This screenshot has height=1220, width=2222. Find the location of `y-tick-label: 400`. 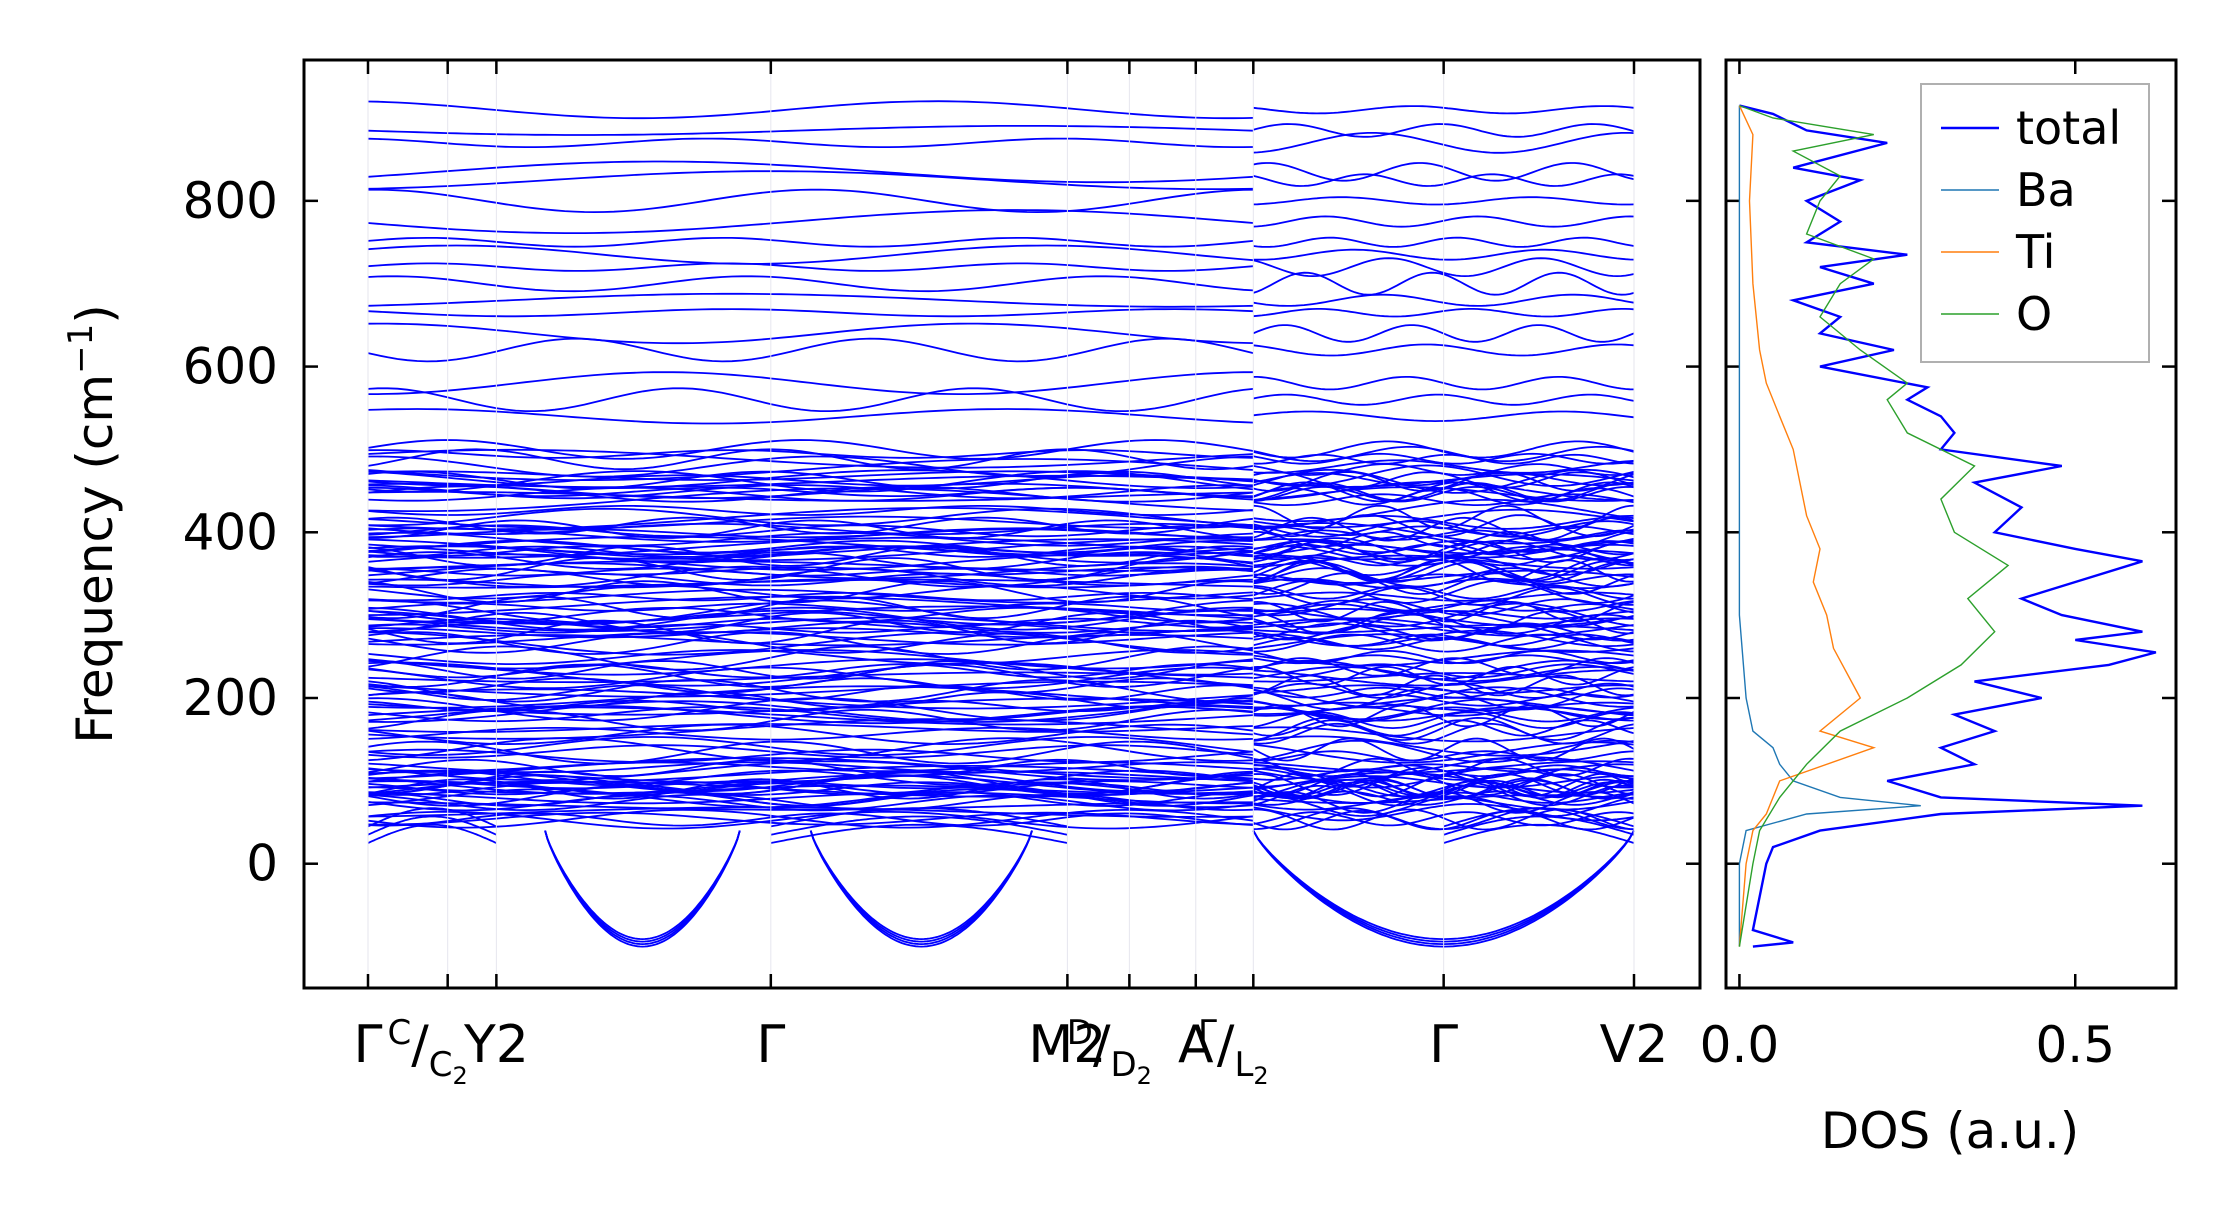

y-tick-label: 400 is located at coordinates (230, 532).